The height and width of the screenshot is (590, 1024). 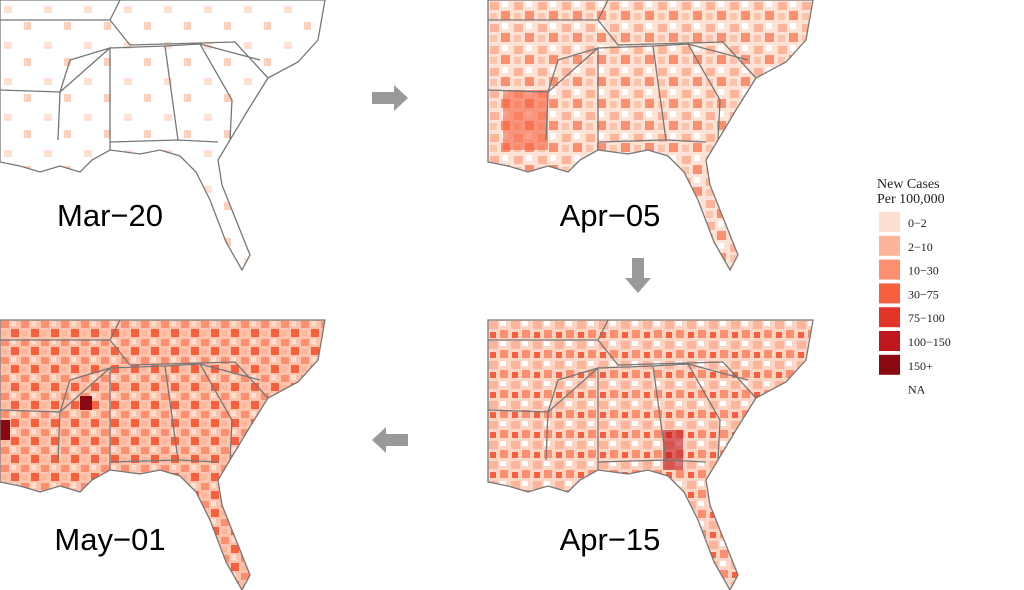 What do you see at coordinates (917, 223) in the screenshot?
I see `legend-label: 0−2` at bounding box center [917, 223].